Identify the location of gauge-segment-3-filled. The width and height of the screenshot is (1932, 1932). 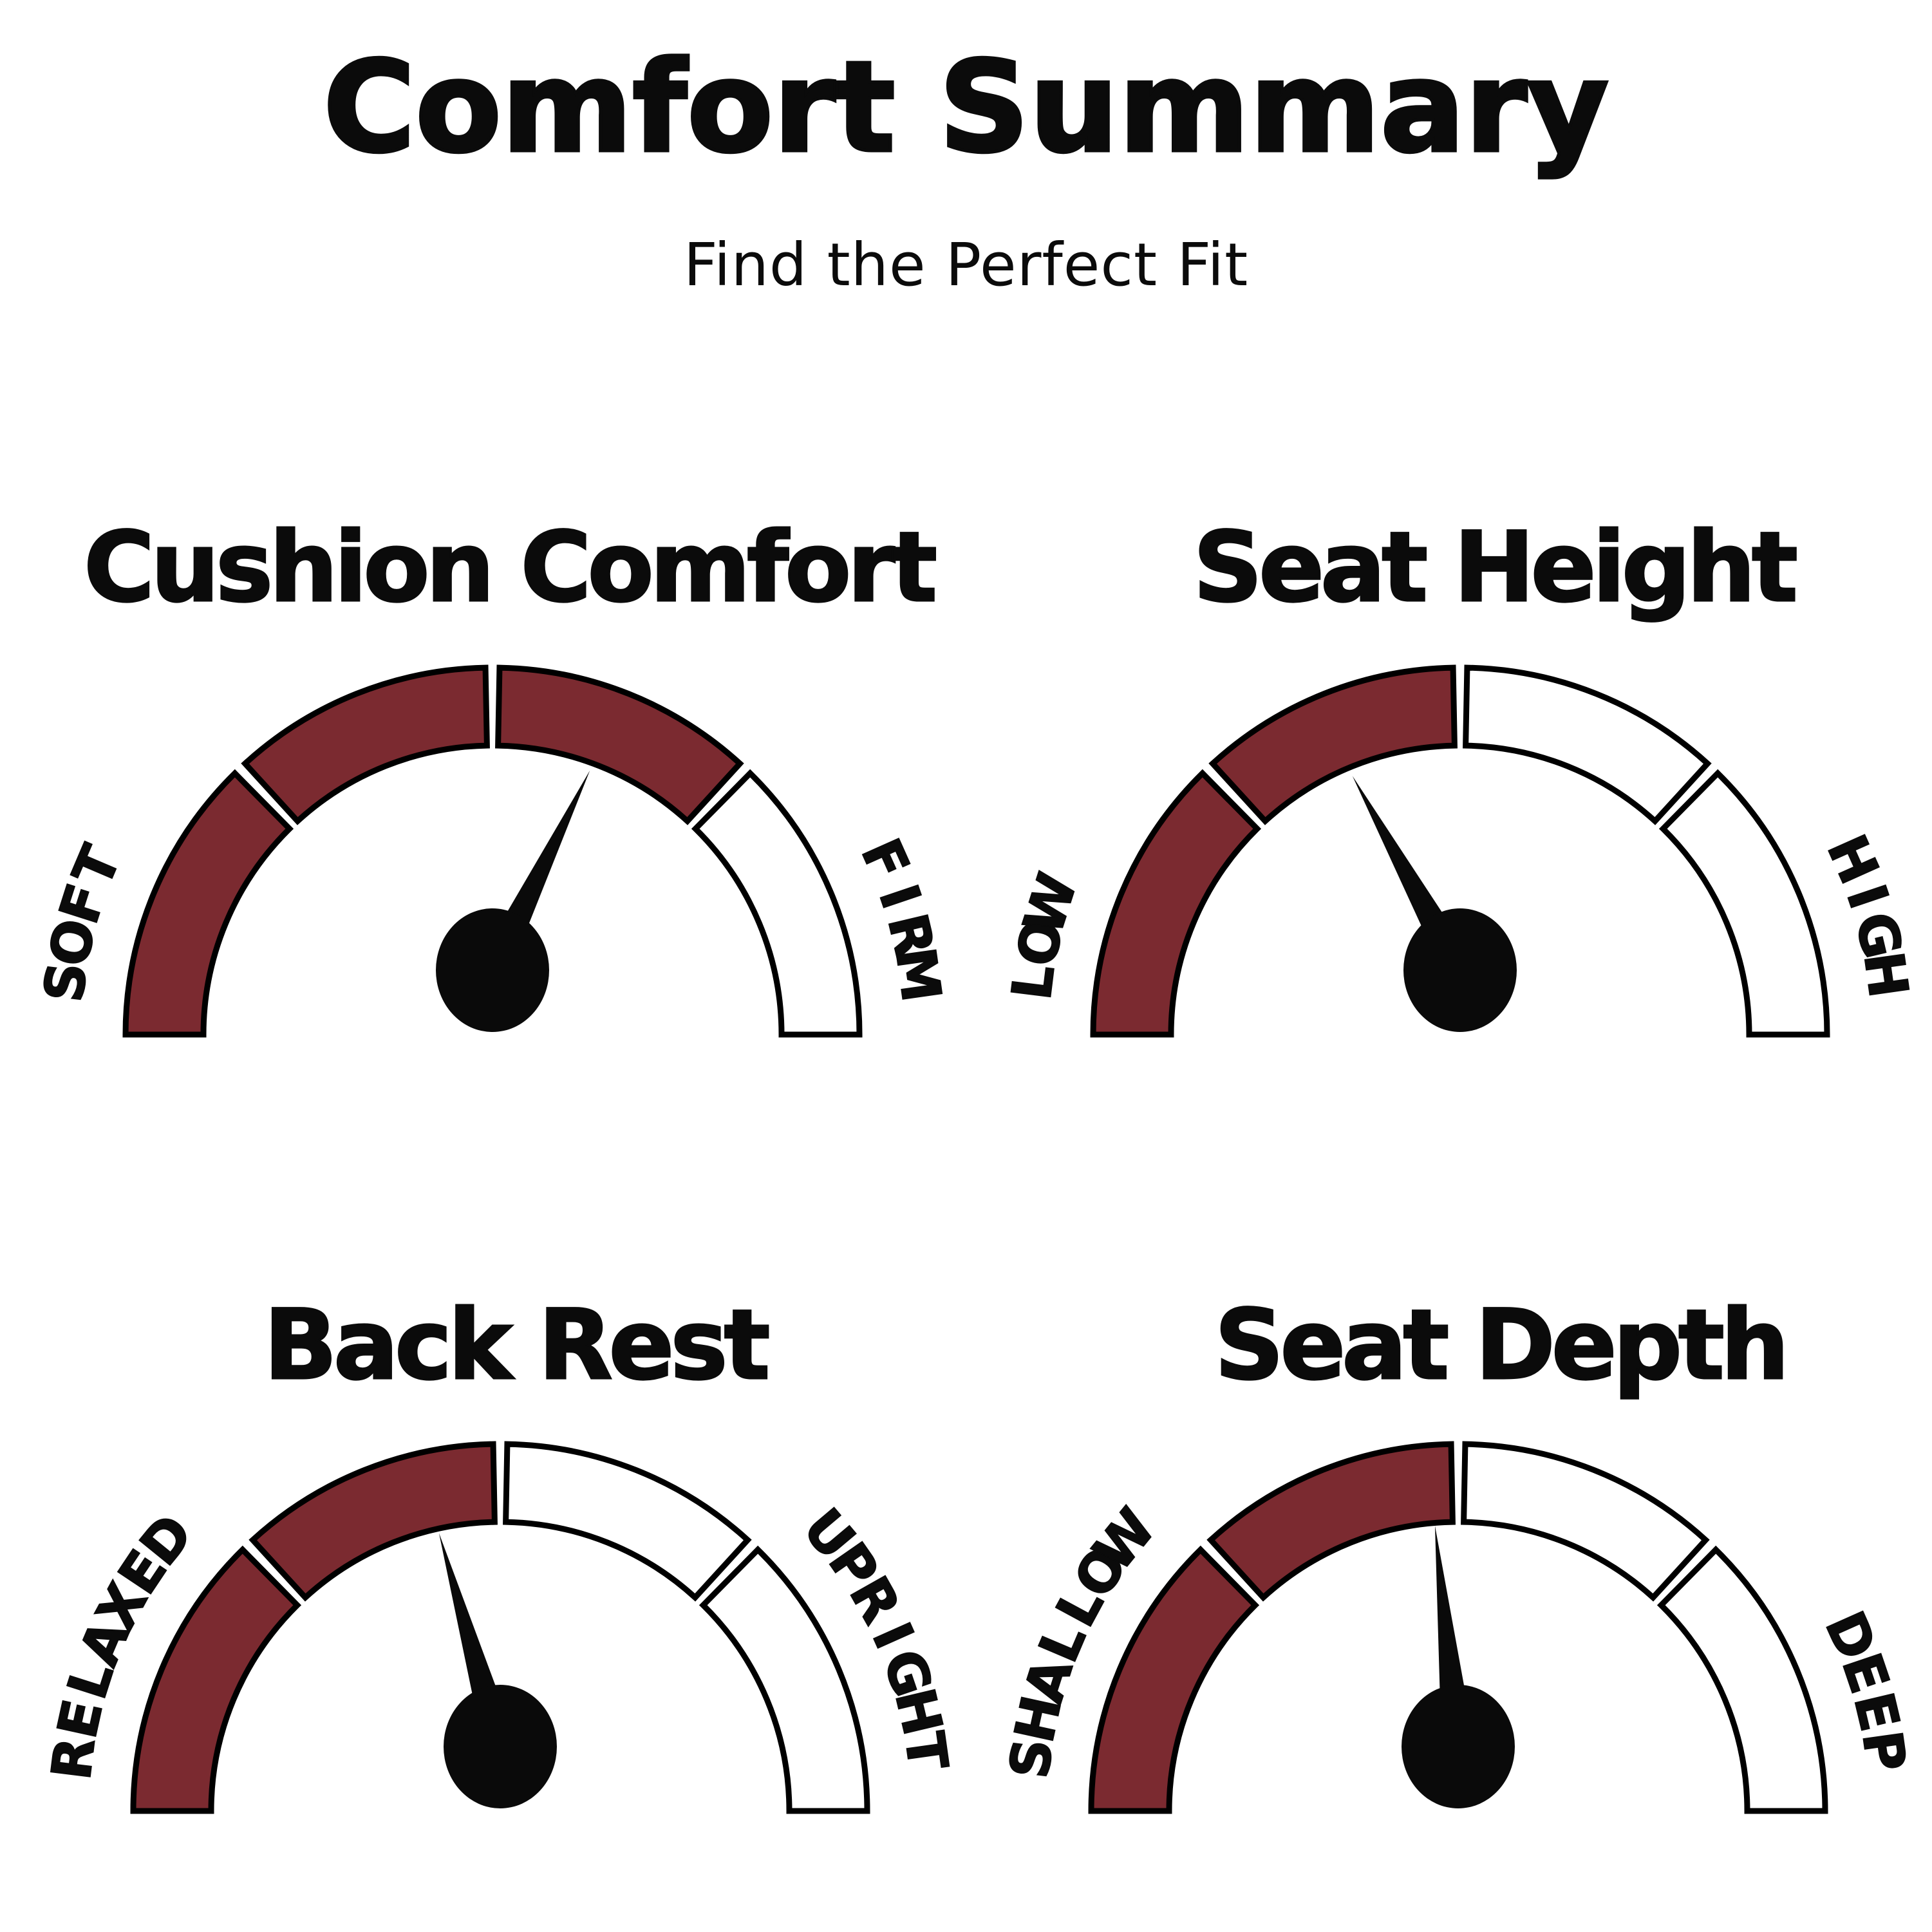
(619, 745).